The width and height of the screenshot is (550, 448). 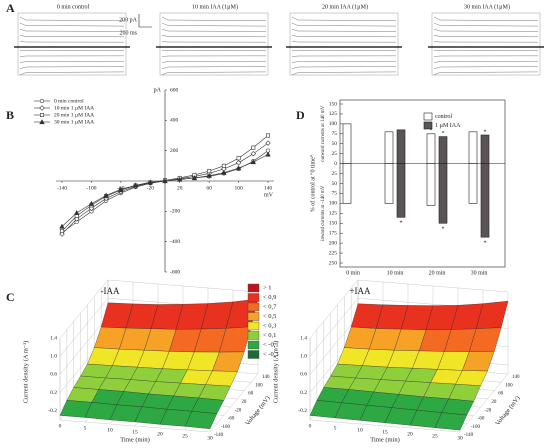 What do you see at coordinates (74, 122) in the screenshot?
I see `legend-label: 30 min 1 µM IAA` at bounding box center [74, 122].